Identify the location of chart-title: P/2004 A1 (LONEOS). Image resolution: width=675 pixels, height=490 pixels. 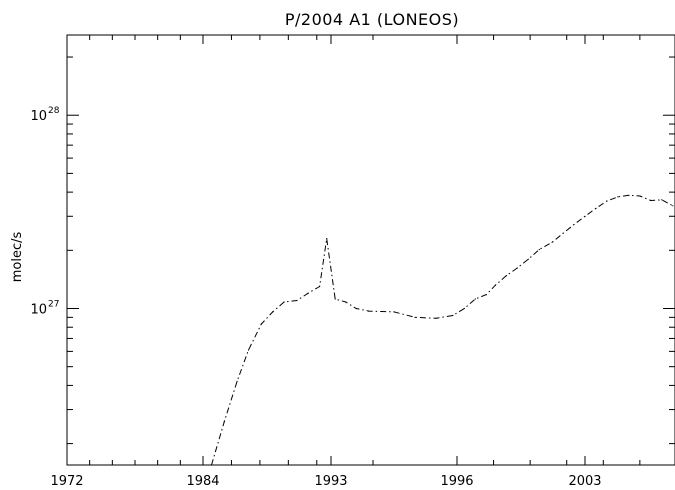
(372, 19).